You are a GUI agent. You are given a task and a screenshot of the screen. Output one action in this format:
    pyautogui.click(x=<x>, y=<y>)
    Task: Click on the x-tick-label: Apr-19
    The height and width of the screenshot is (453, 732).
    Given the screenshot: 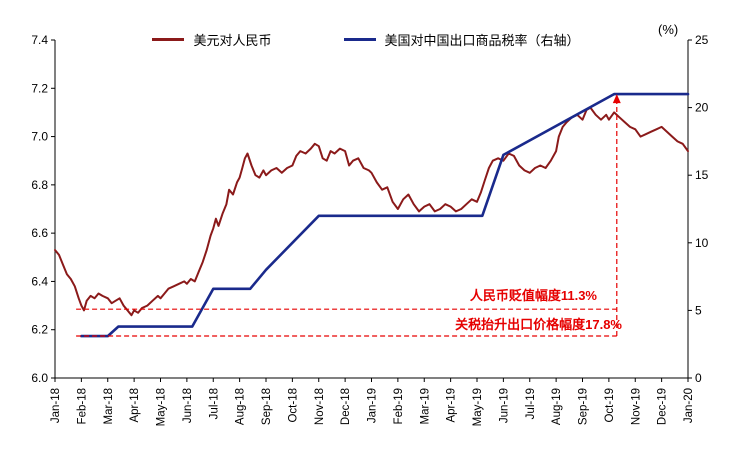 What is the action you would take?
    pyautogui.click(x=452, y=405)
    